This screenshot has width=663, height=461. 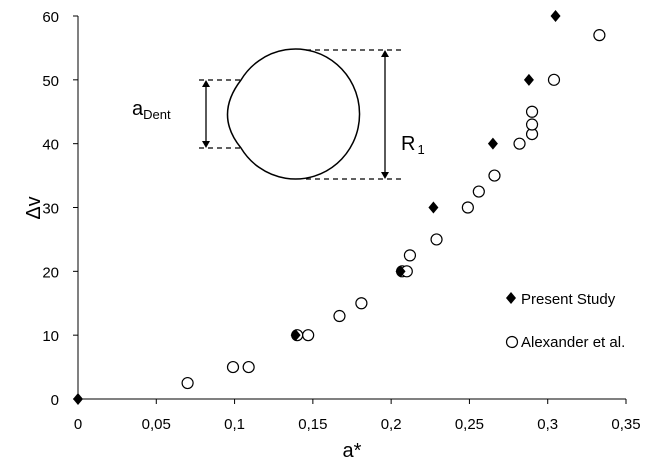 What do you see at coordinates (469, 424) in the screenshot?
I see `x-tick-label: 0,25` at bounding box center [469, 424].